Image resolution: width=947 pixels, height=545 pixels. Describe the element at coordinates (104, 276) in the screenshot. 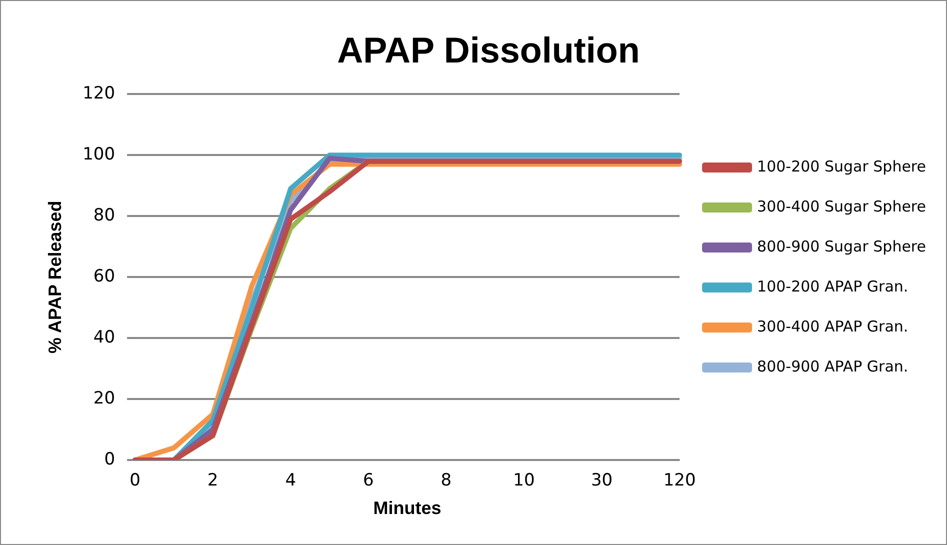

I see `y-tick-label: 60` at that location.